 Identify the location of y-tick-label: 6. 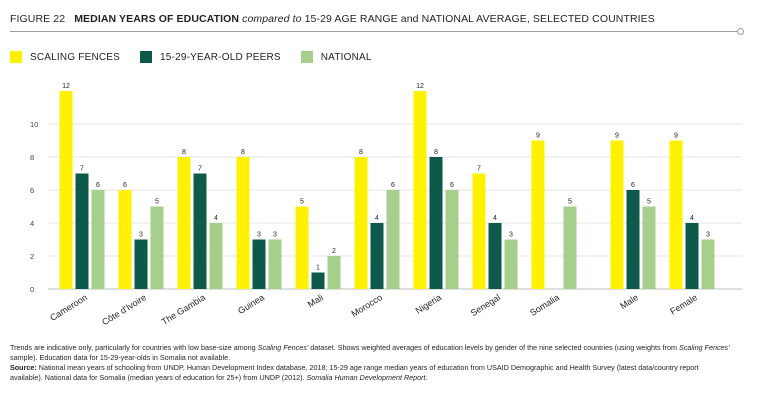
(32, 190).